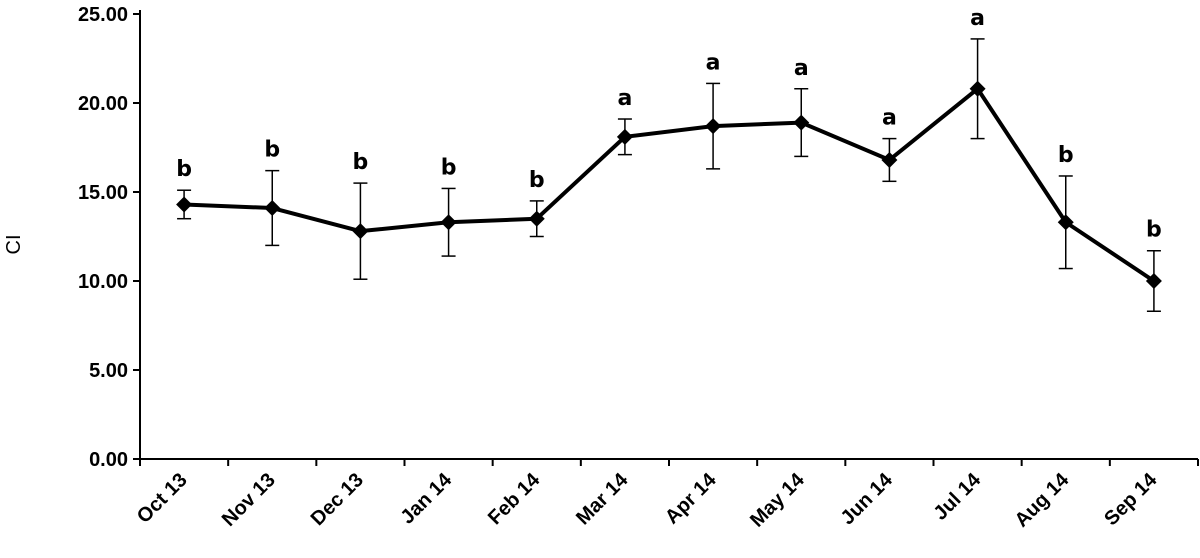 Image resolution: width=1200 pixels, height=558 pixels. What do you see at coordinates (957, 496) in the screenshot?
I see `x-tick-label: Jul 14` at bounding box center [957, 496].